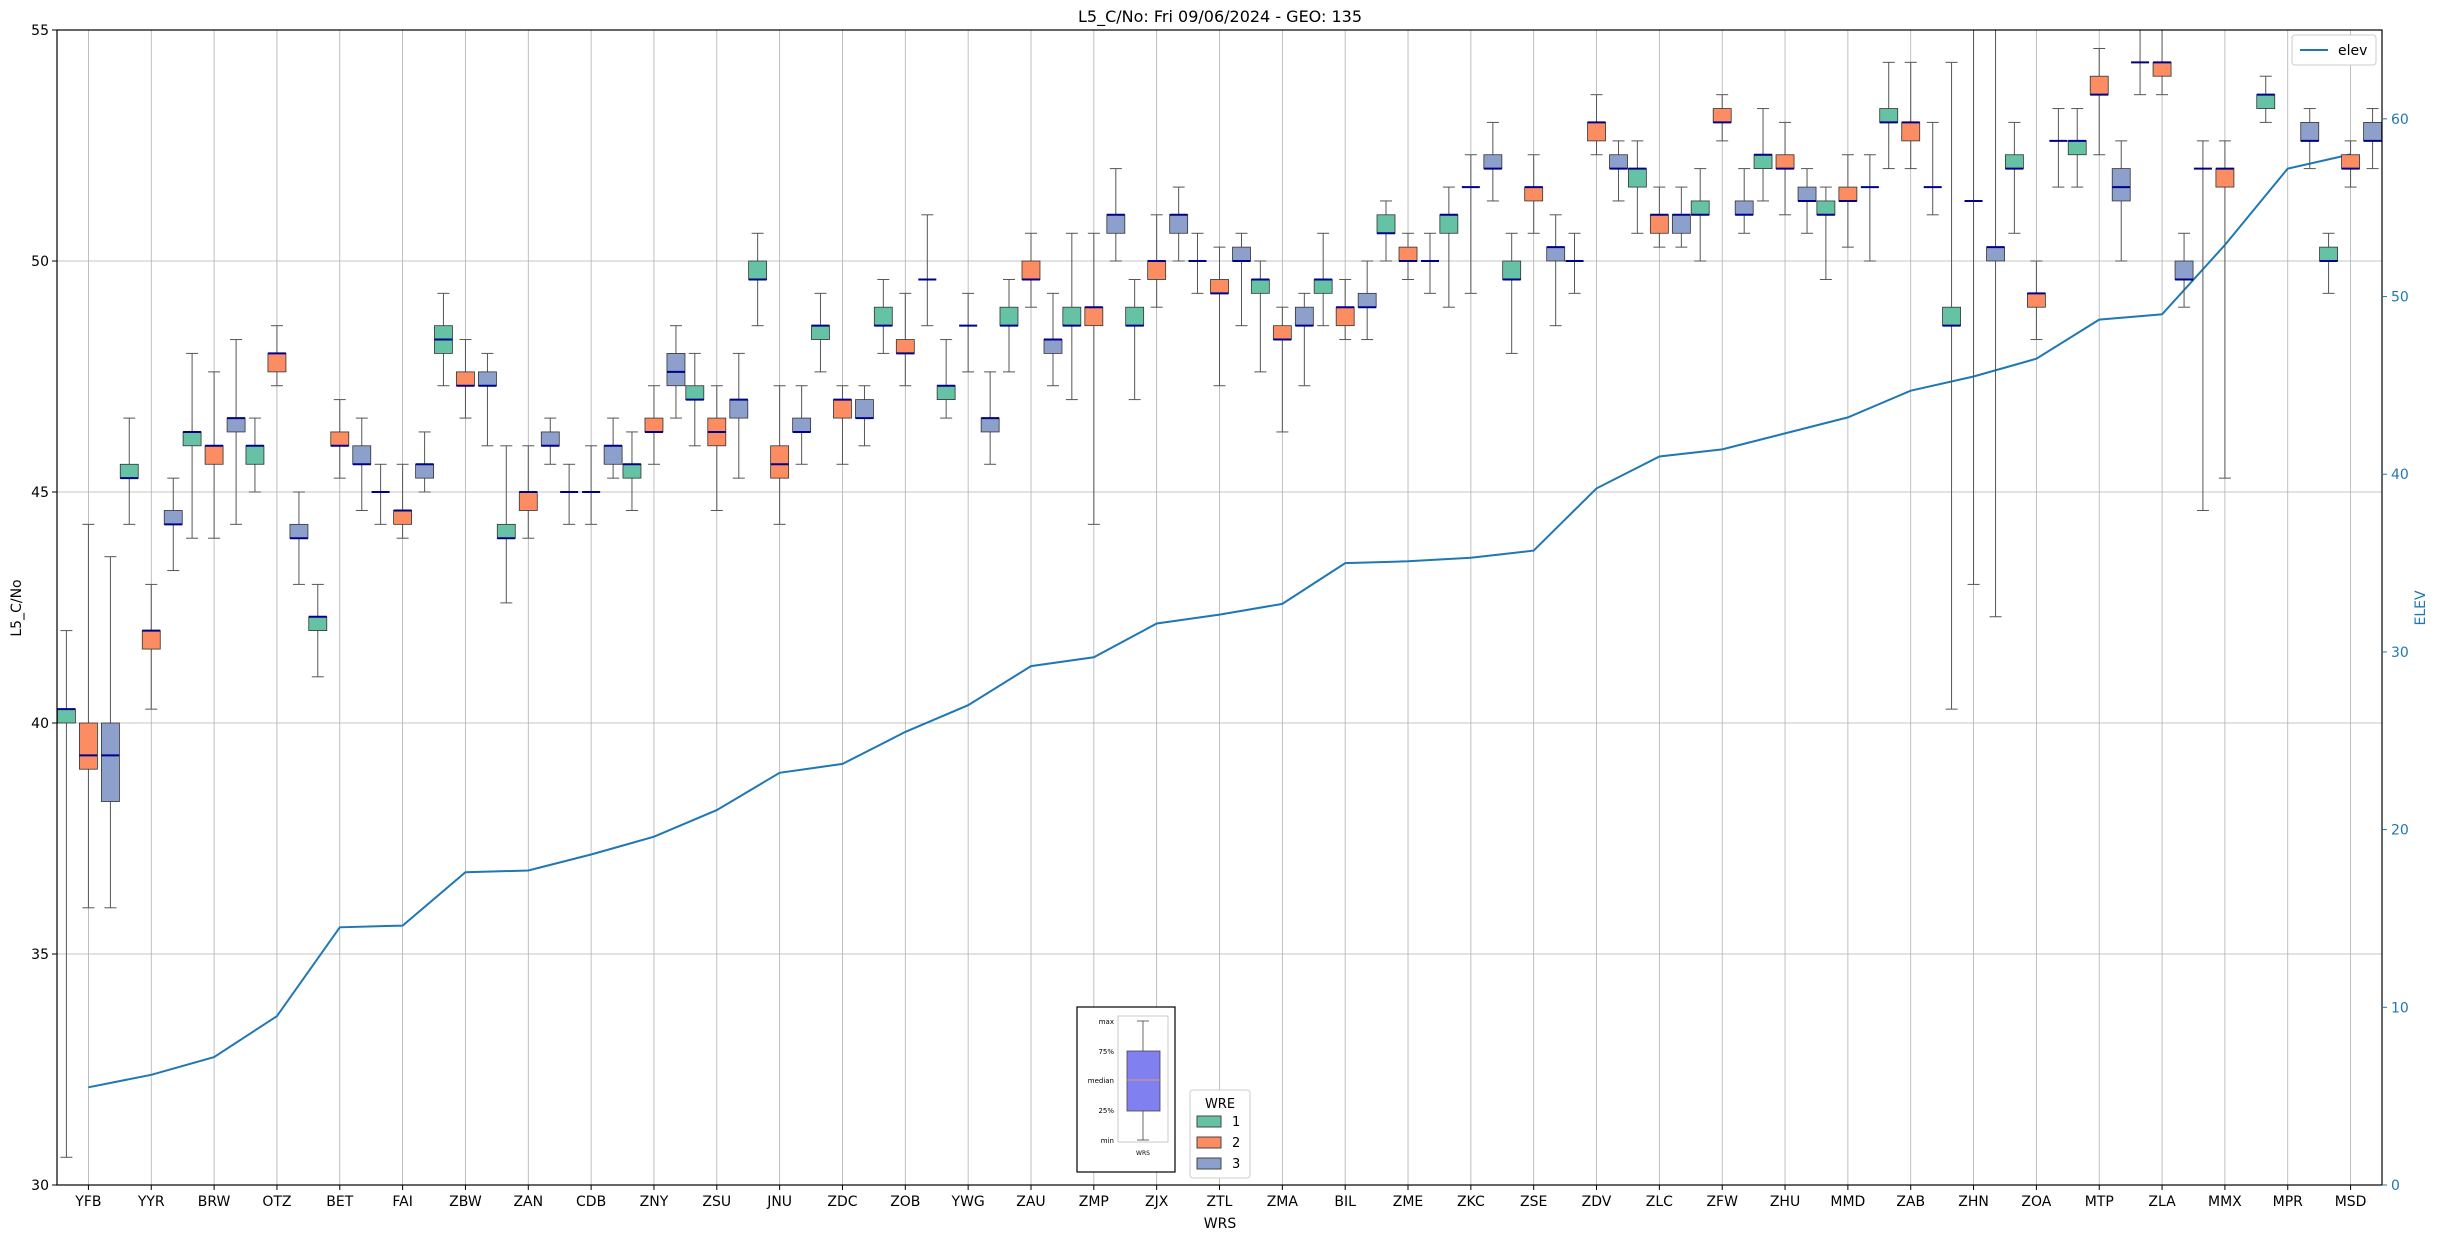 This screenshot has width=2439, height=1242. Describe the element at coordinates (1283, 1202) in the screenshot. I see `x-tick-label: ZMA` at that location.